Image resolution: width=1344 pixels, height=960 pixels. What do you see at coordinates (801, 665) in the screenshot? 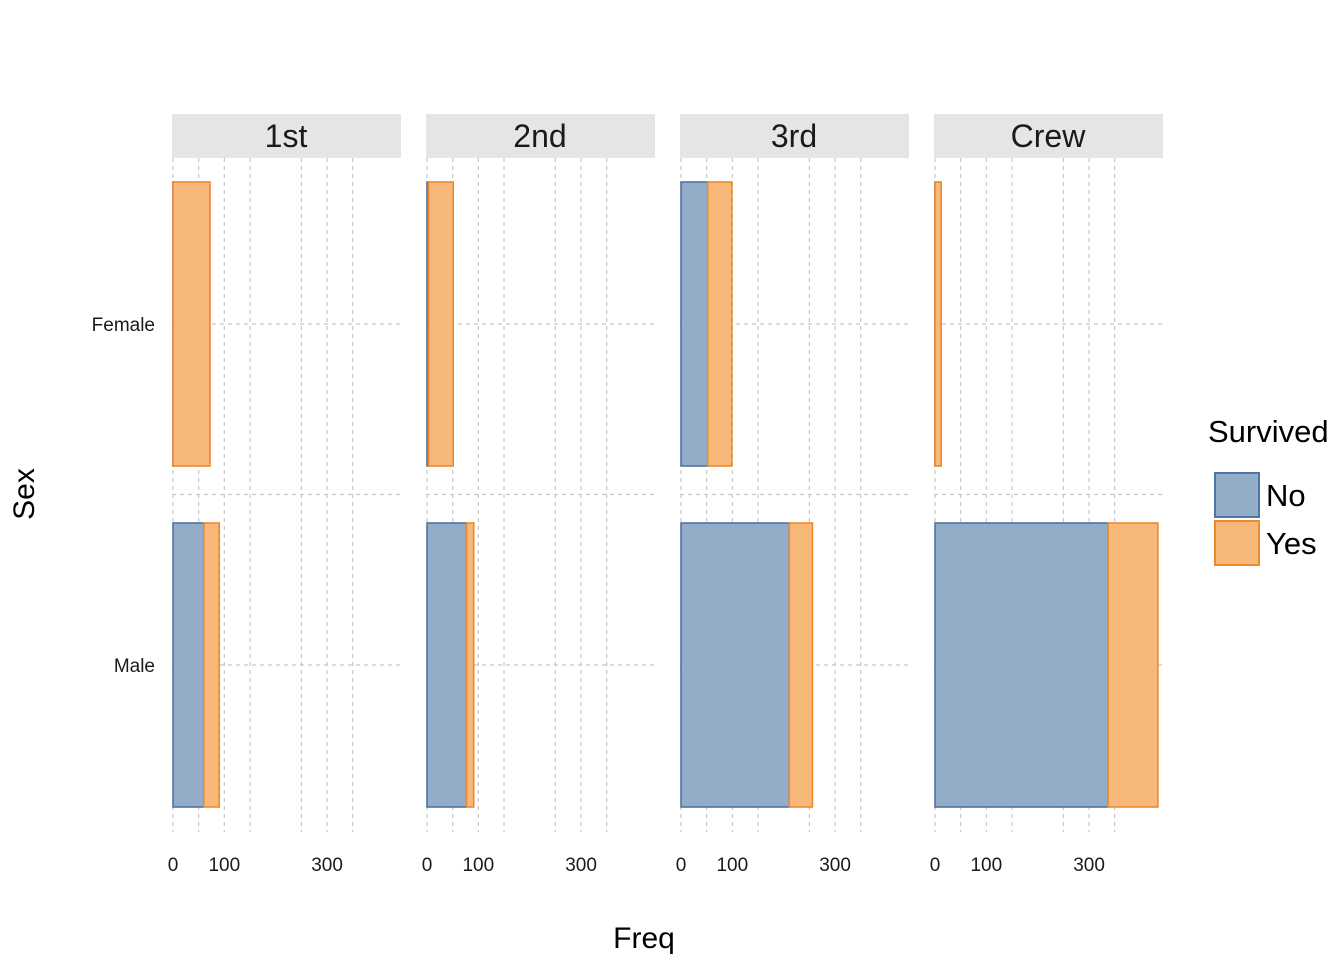
I see `bar-3rd-male-yes` at bounding box center [801, 665].